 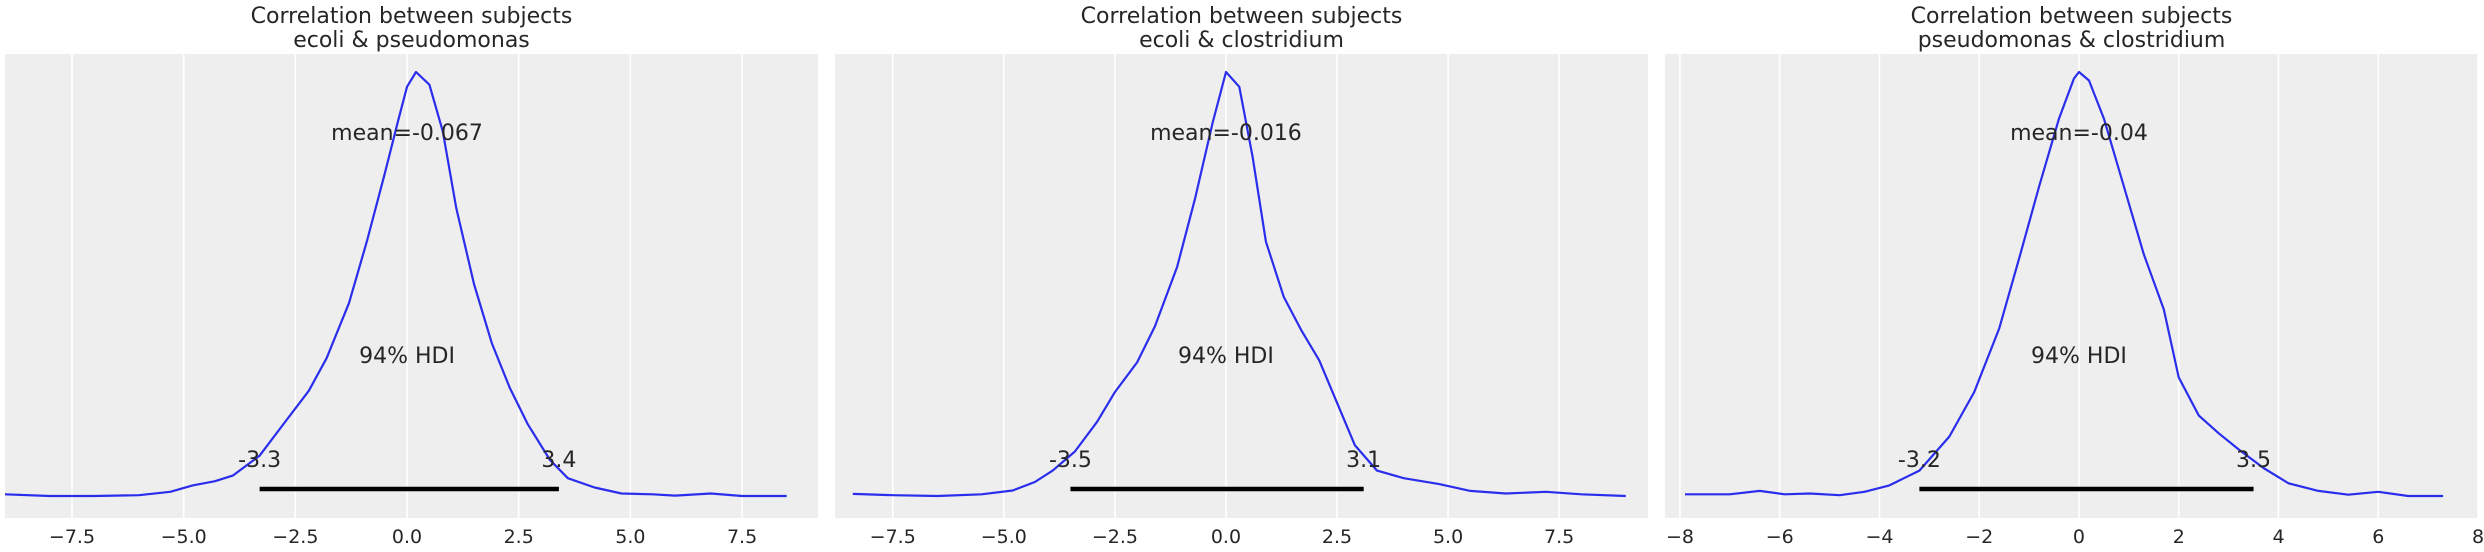 What do you see at coordinates (259, 460) in the screenshot?
I see `hdi-low-label: -3.3` at bounding box center [259, 460].